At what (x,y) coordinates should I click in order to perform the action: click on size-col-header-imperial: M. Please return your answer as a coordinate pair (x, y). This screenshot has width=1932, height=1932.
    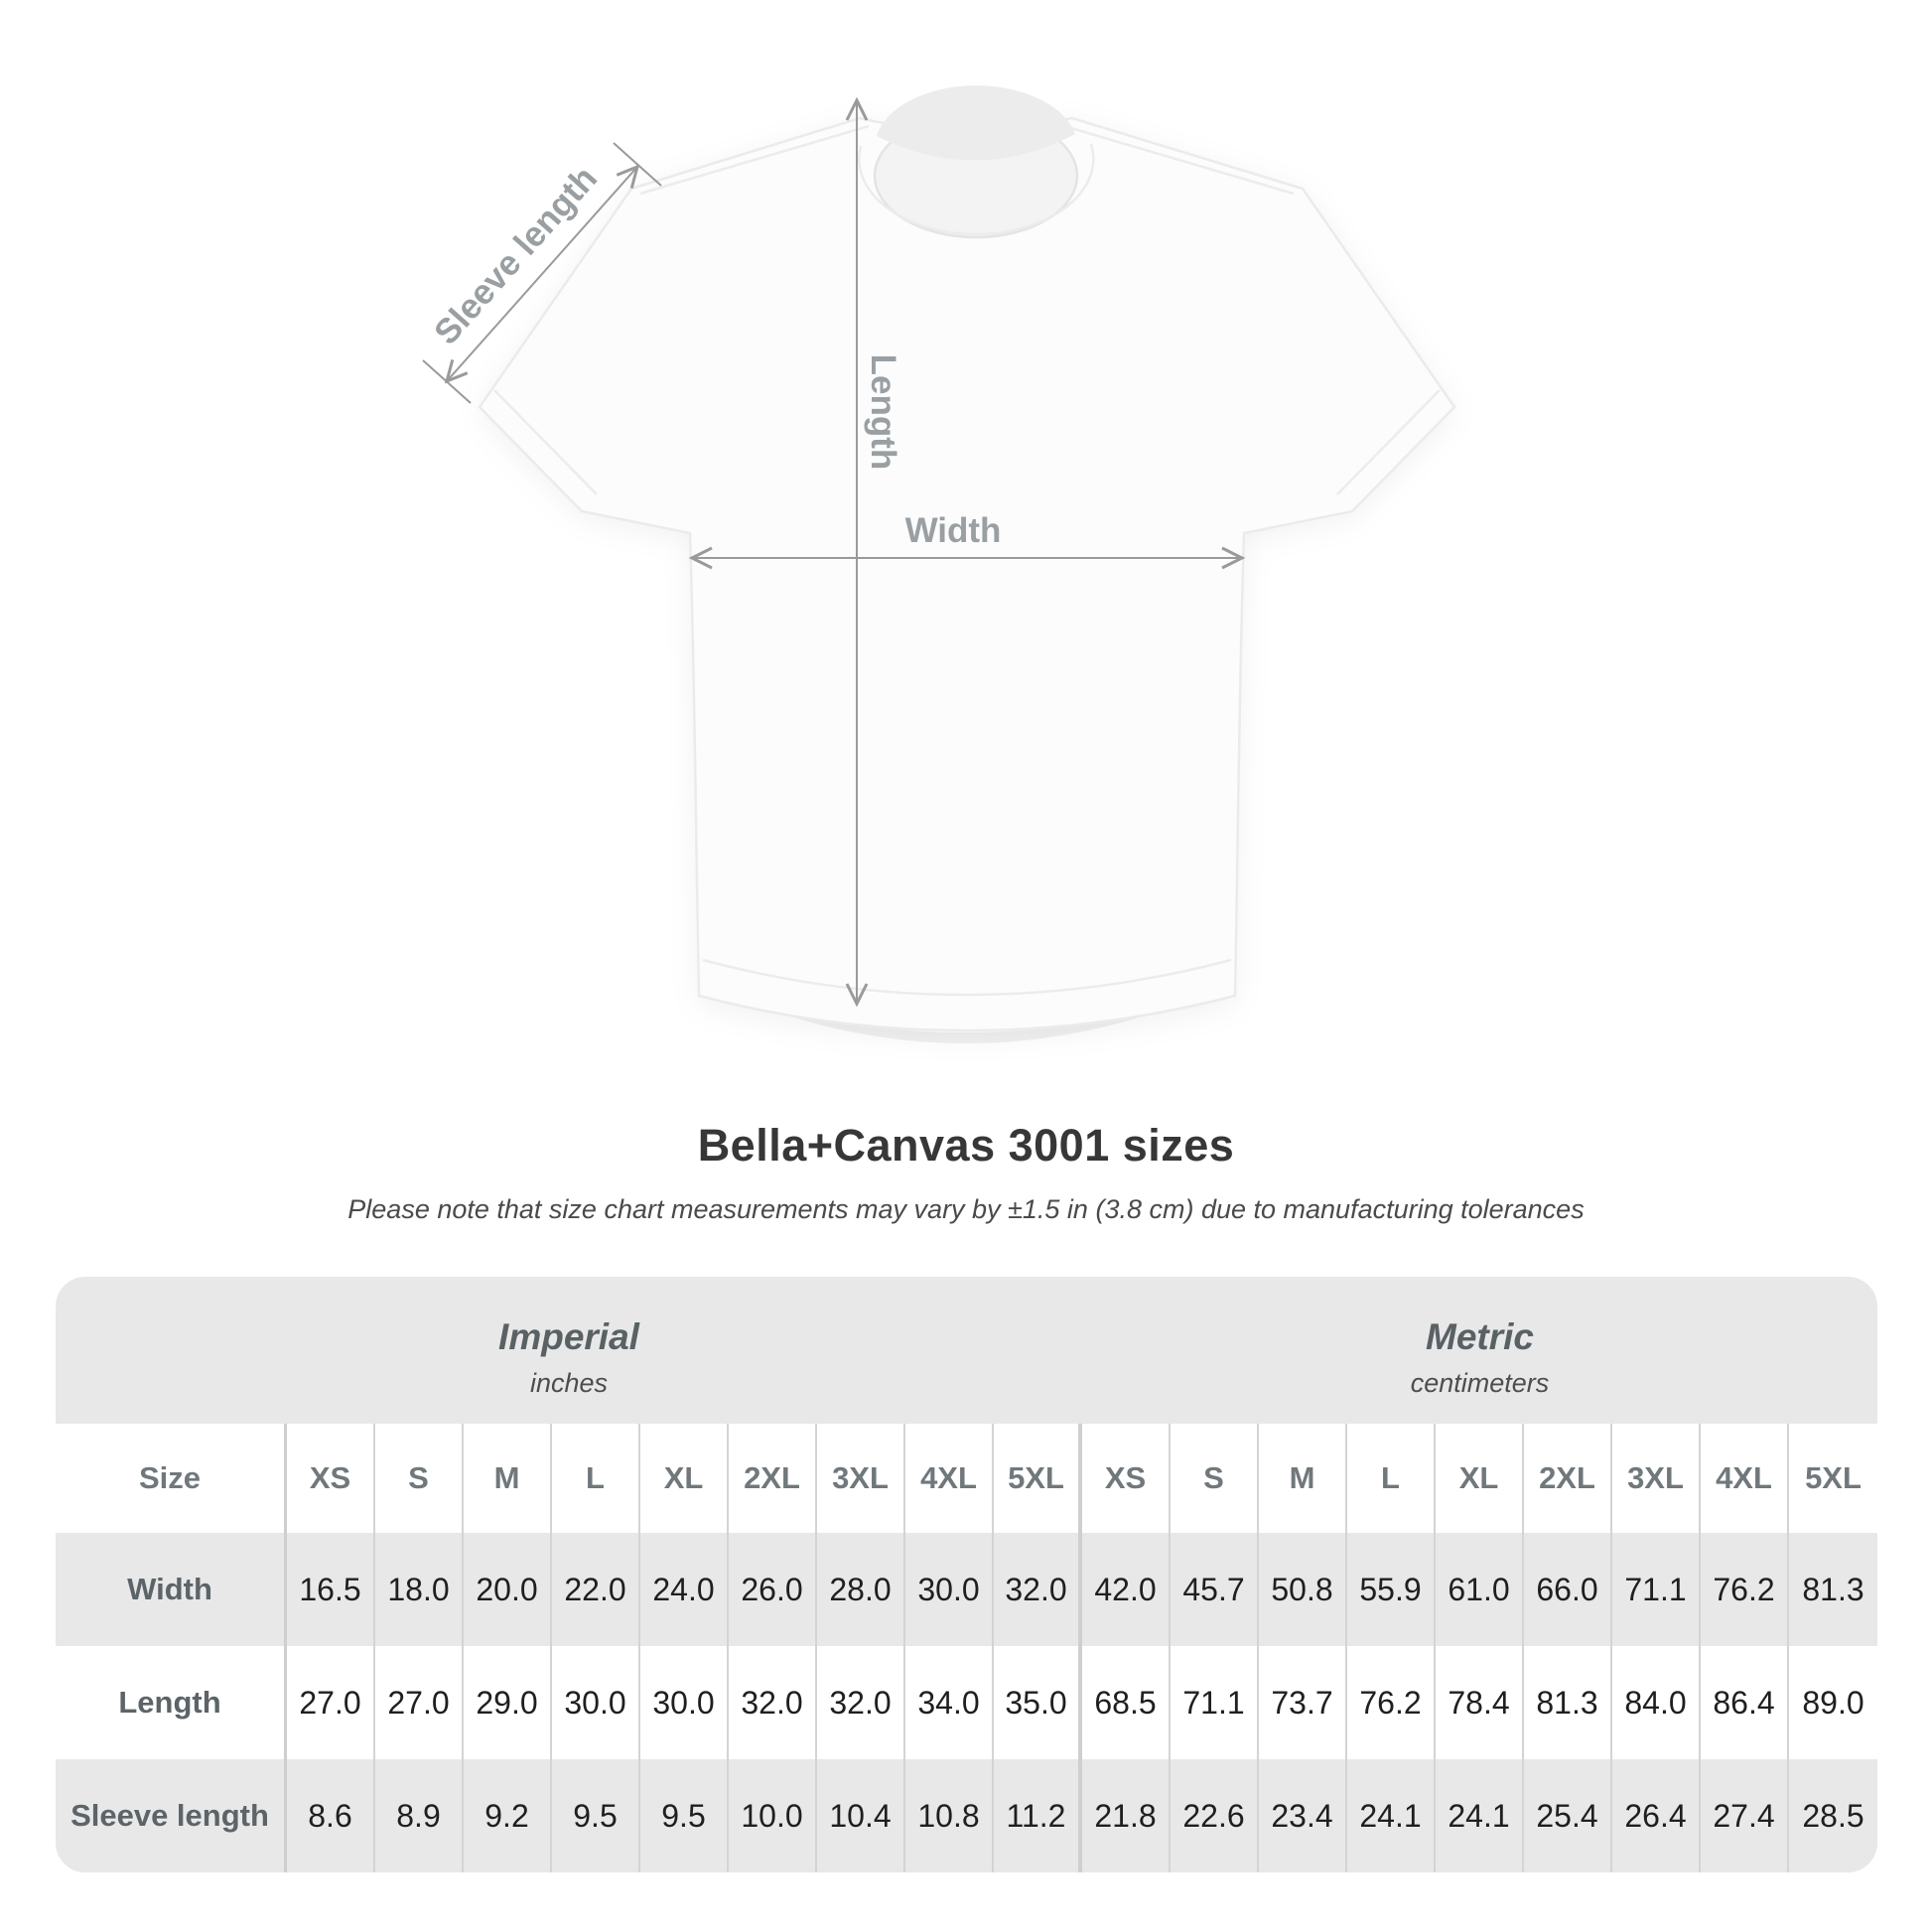
    Looking at the image, I should click on (508, 1478).